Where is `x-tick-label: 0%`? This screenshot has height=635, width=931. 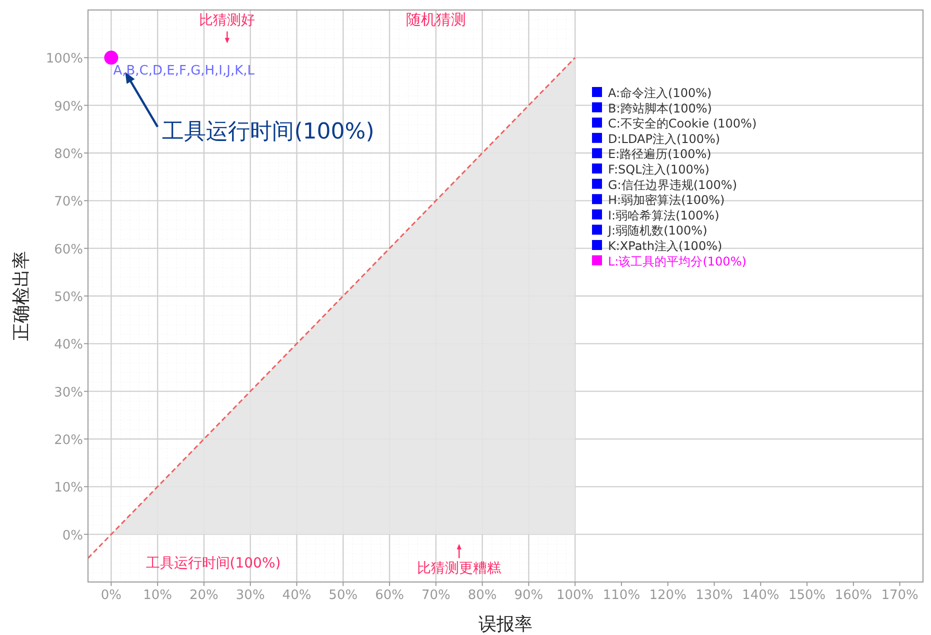
x-tick-label: 0% is located at coordinates (111, 595).